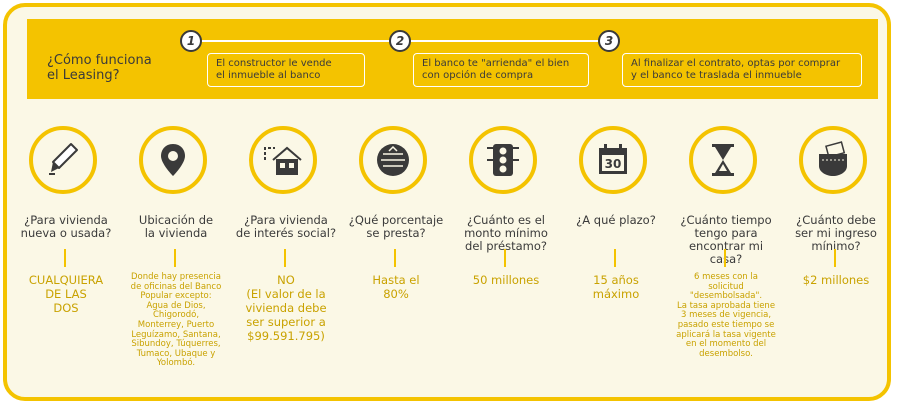 Image resolution: width=900 pixels, height=410 pixels. What do you see at coordinates (396, 287) in the screenshot?
I see `answer-text: Hasta el 80%` at bounding box center [396, 287].